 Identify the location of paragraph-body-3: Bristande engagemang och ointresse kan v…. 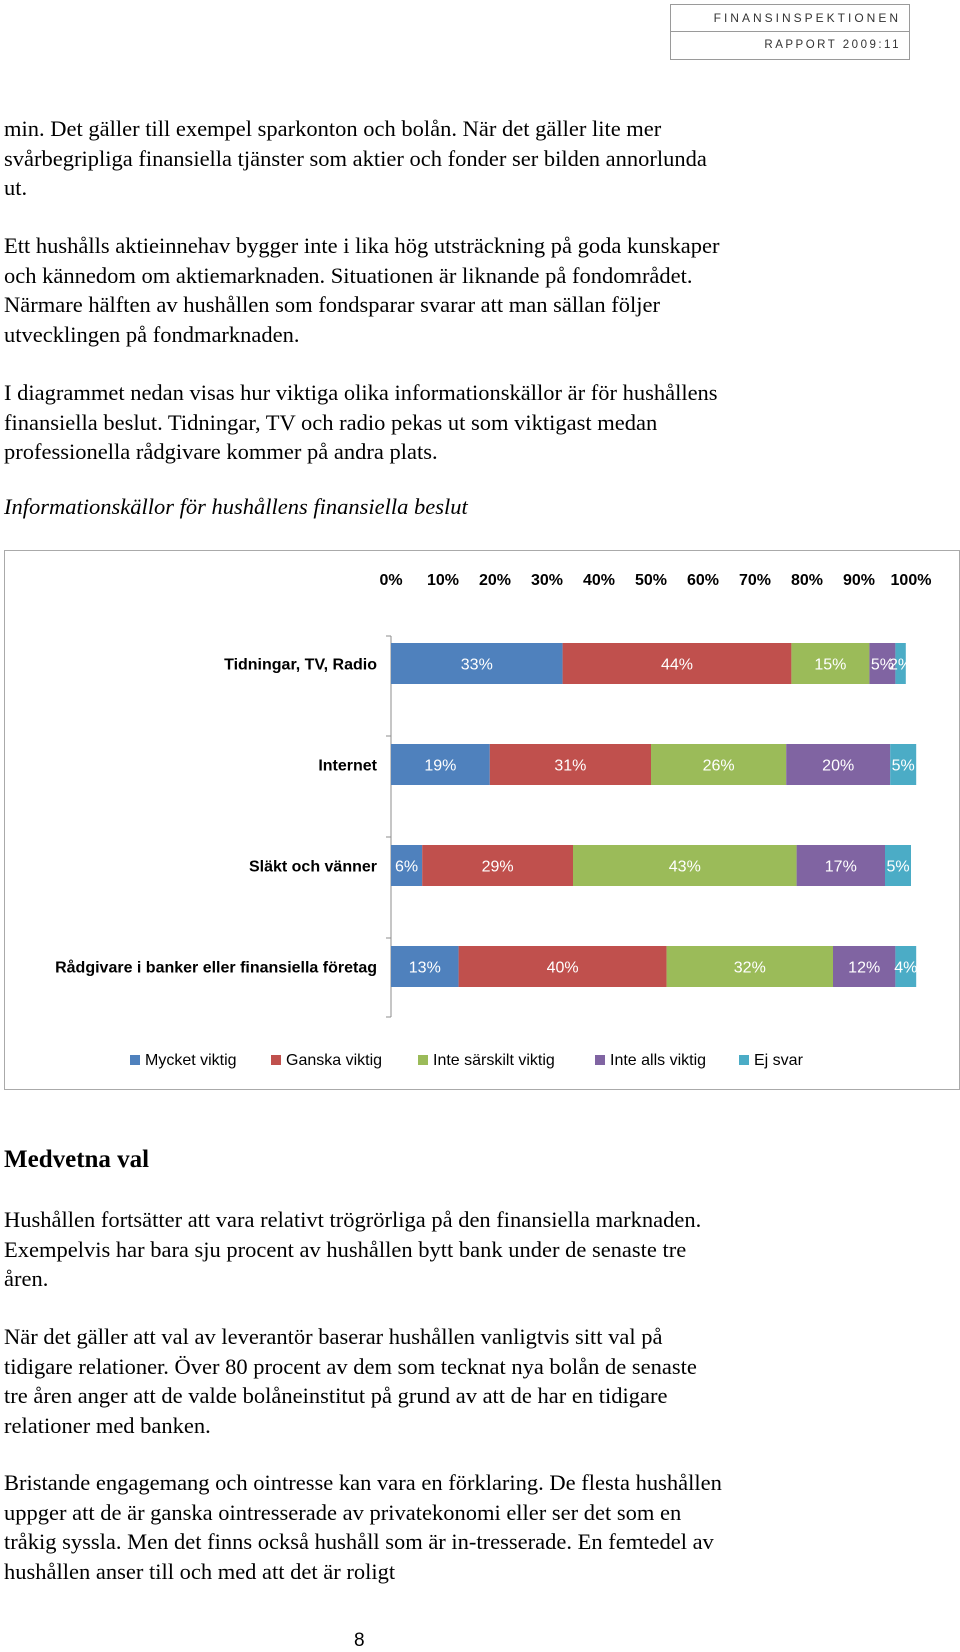
(363, 1527).